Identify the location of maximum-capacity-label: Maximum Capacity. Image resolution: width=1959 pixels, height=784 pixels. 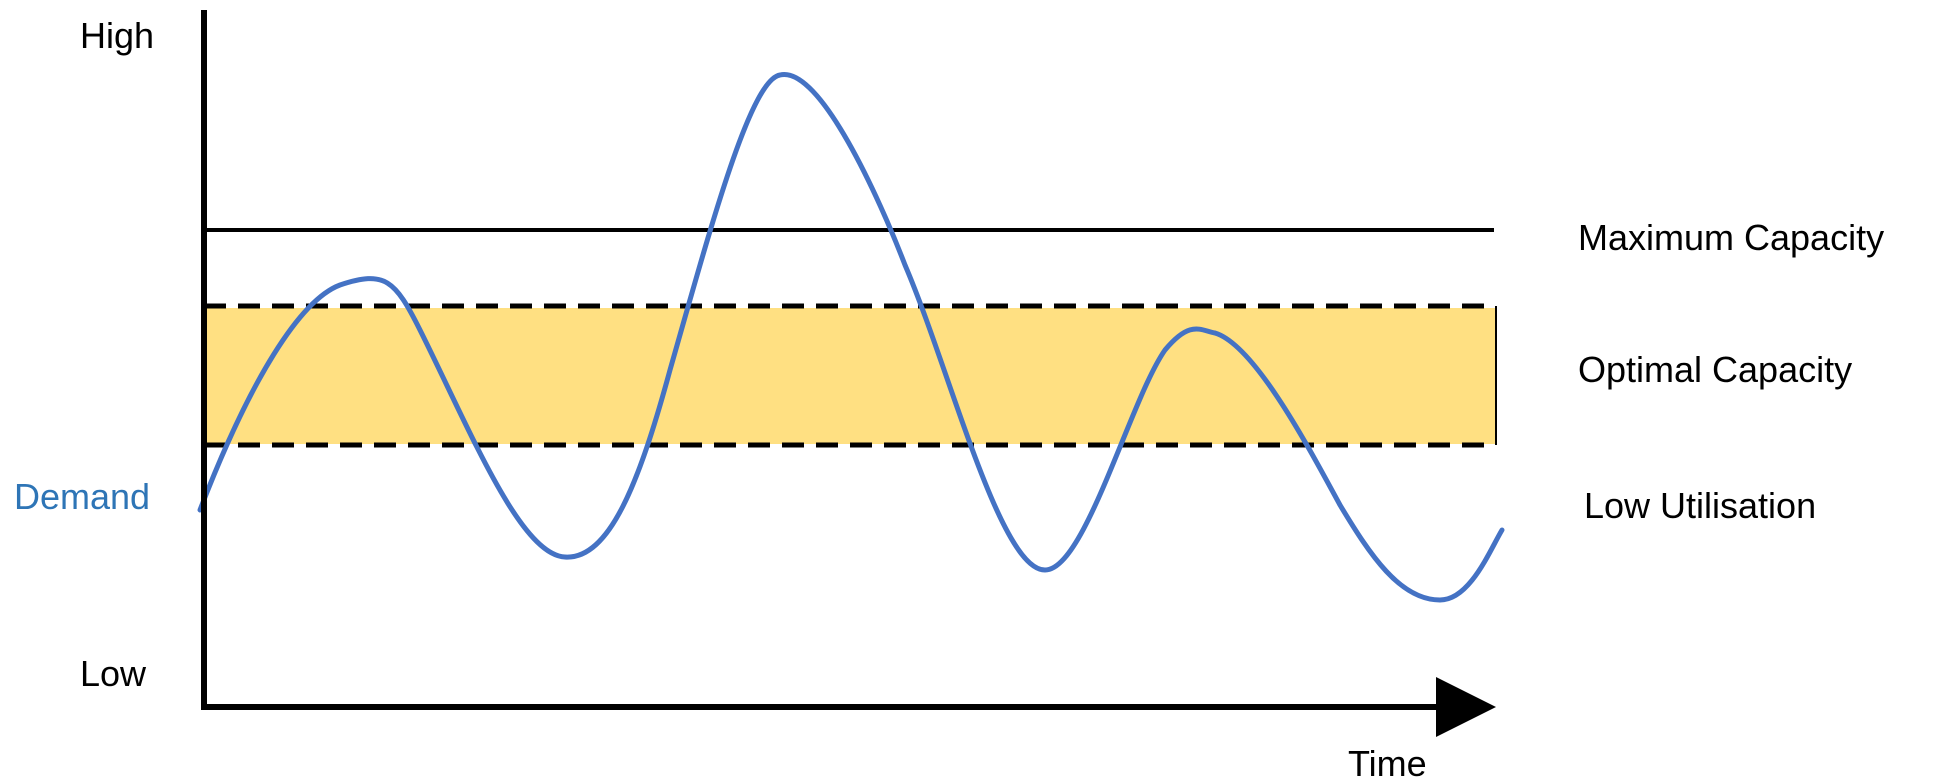
(1731, 237).